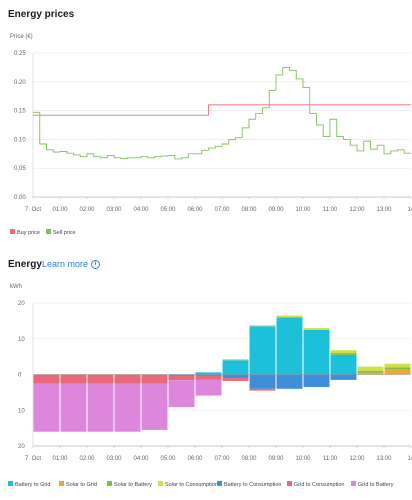 The height and width of the screenshot is (500, 412). What do you see at coordinates (60, 210) in the screenshot?
I see `prices-x-tick: 01:00` at bounding box center [60, 210].